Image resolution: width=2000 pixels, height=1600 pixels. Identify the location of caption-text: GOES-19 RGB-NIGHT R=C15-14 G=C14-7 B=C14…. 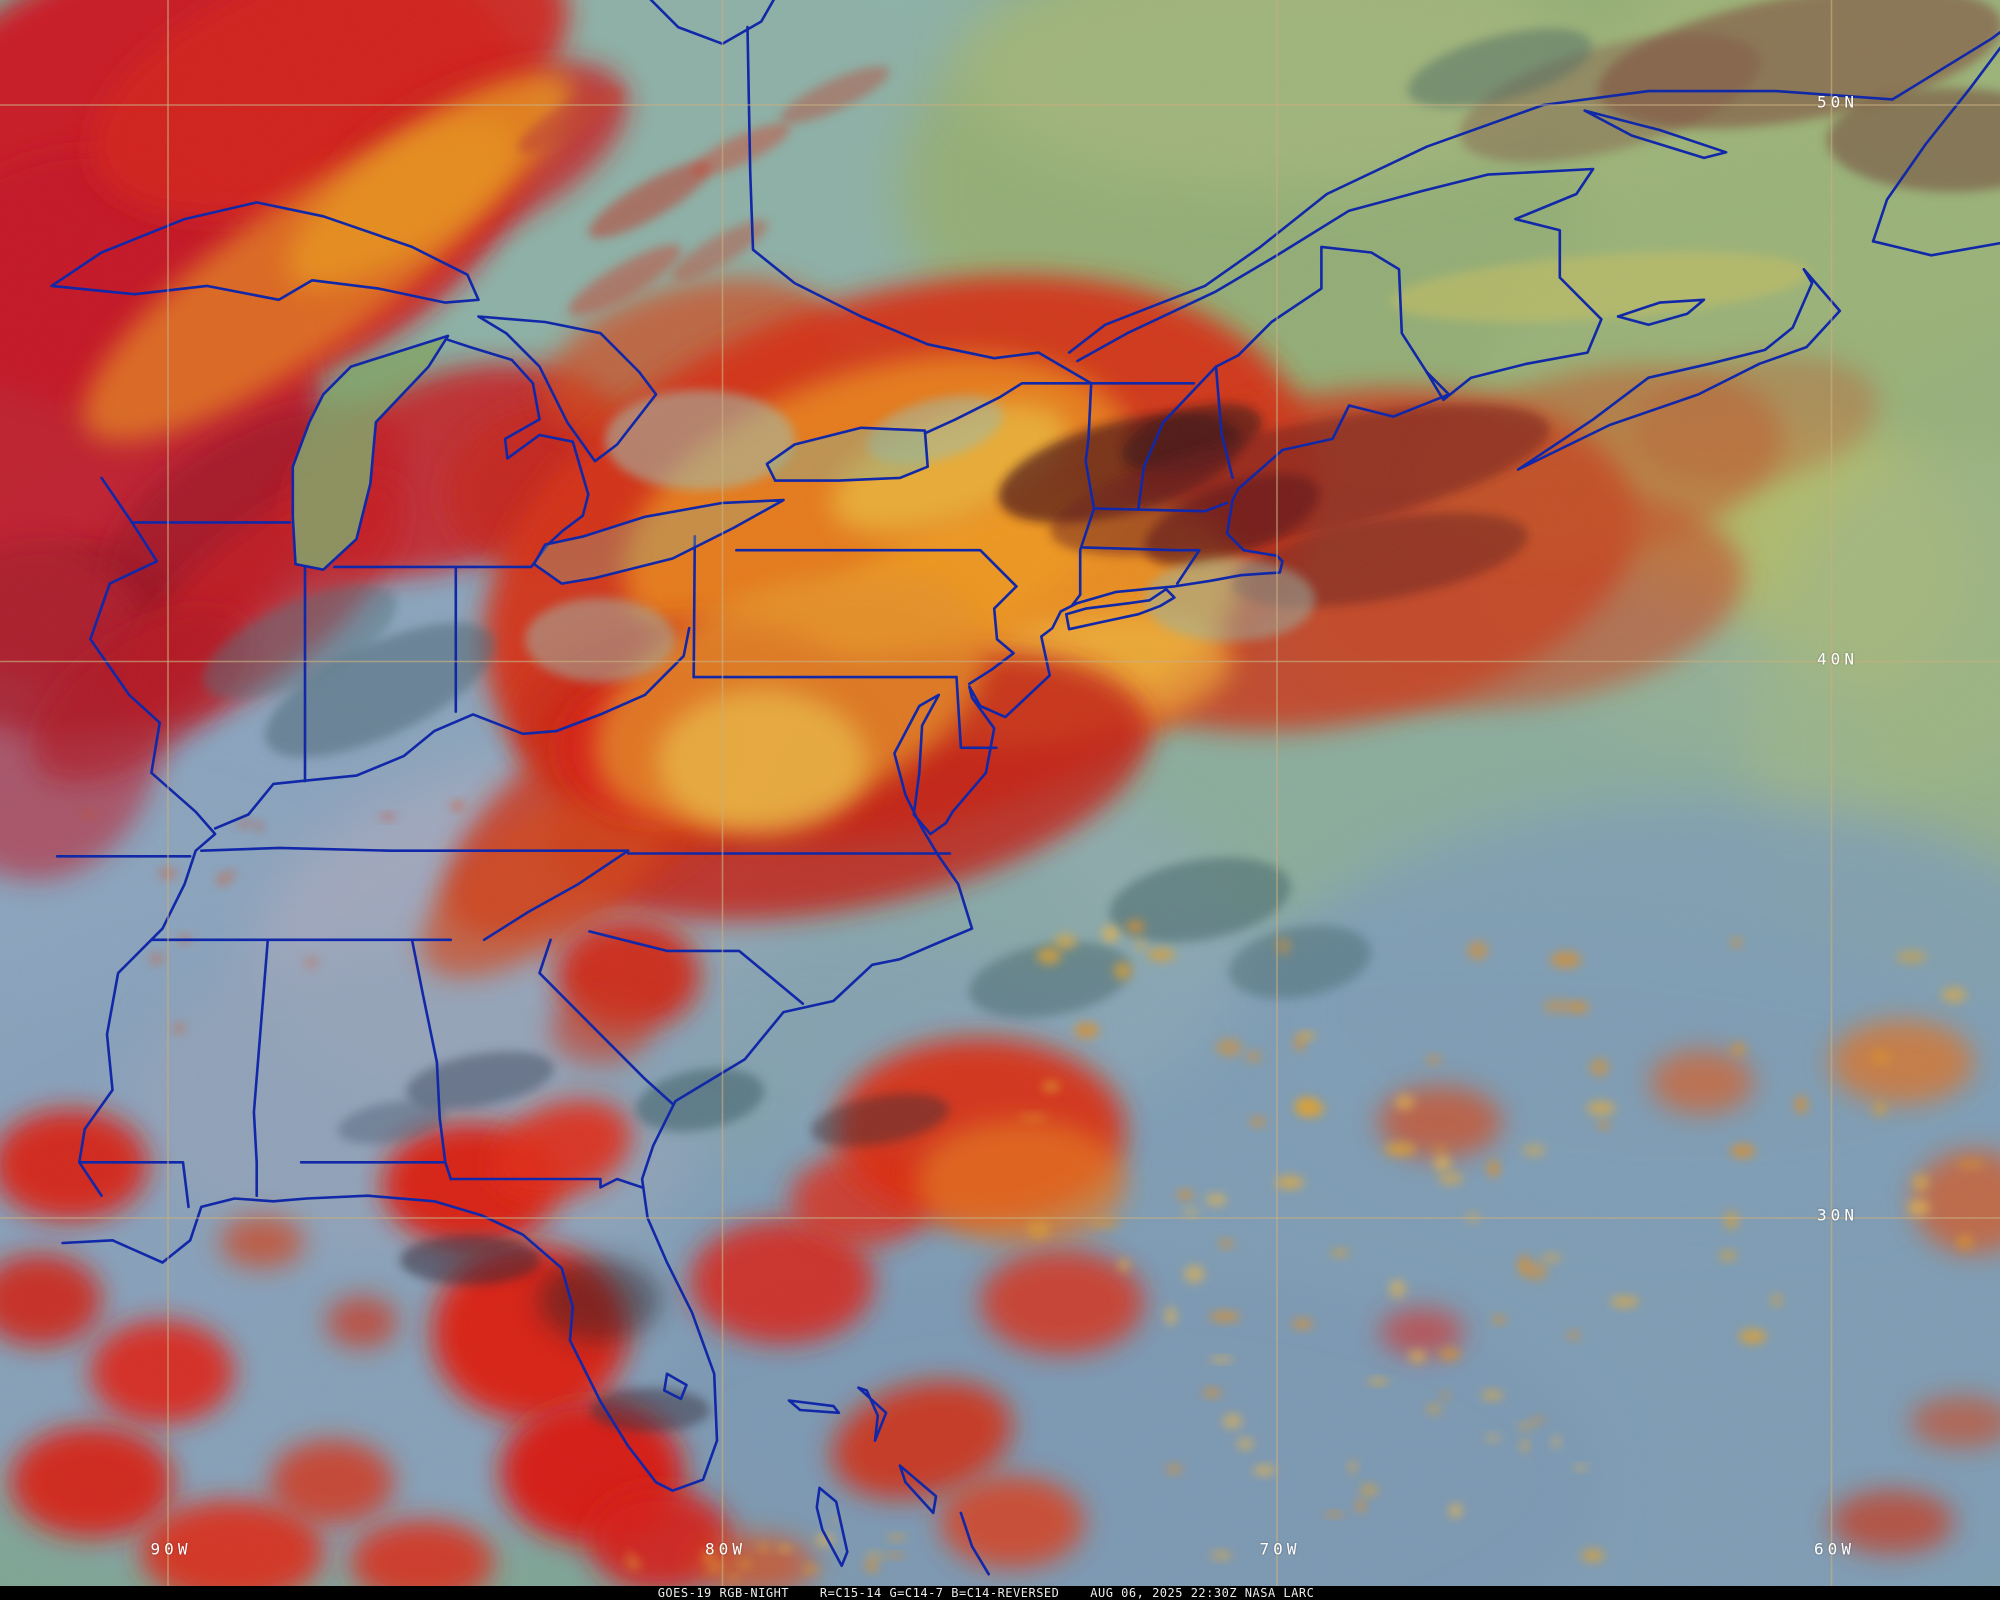
(986, 1593).